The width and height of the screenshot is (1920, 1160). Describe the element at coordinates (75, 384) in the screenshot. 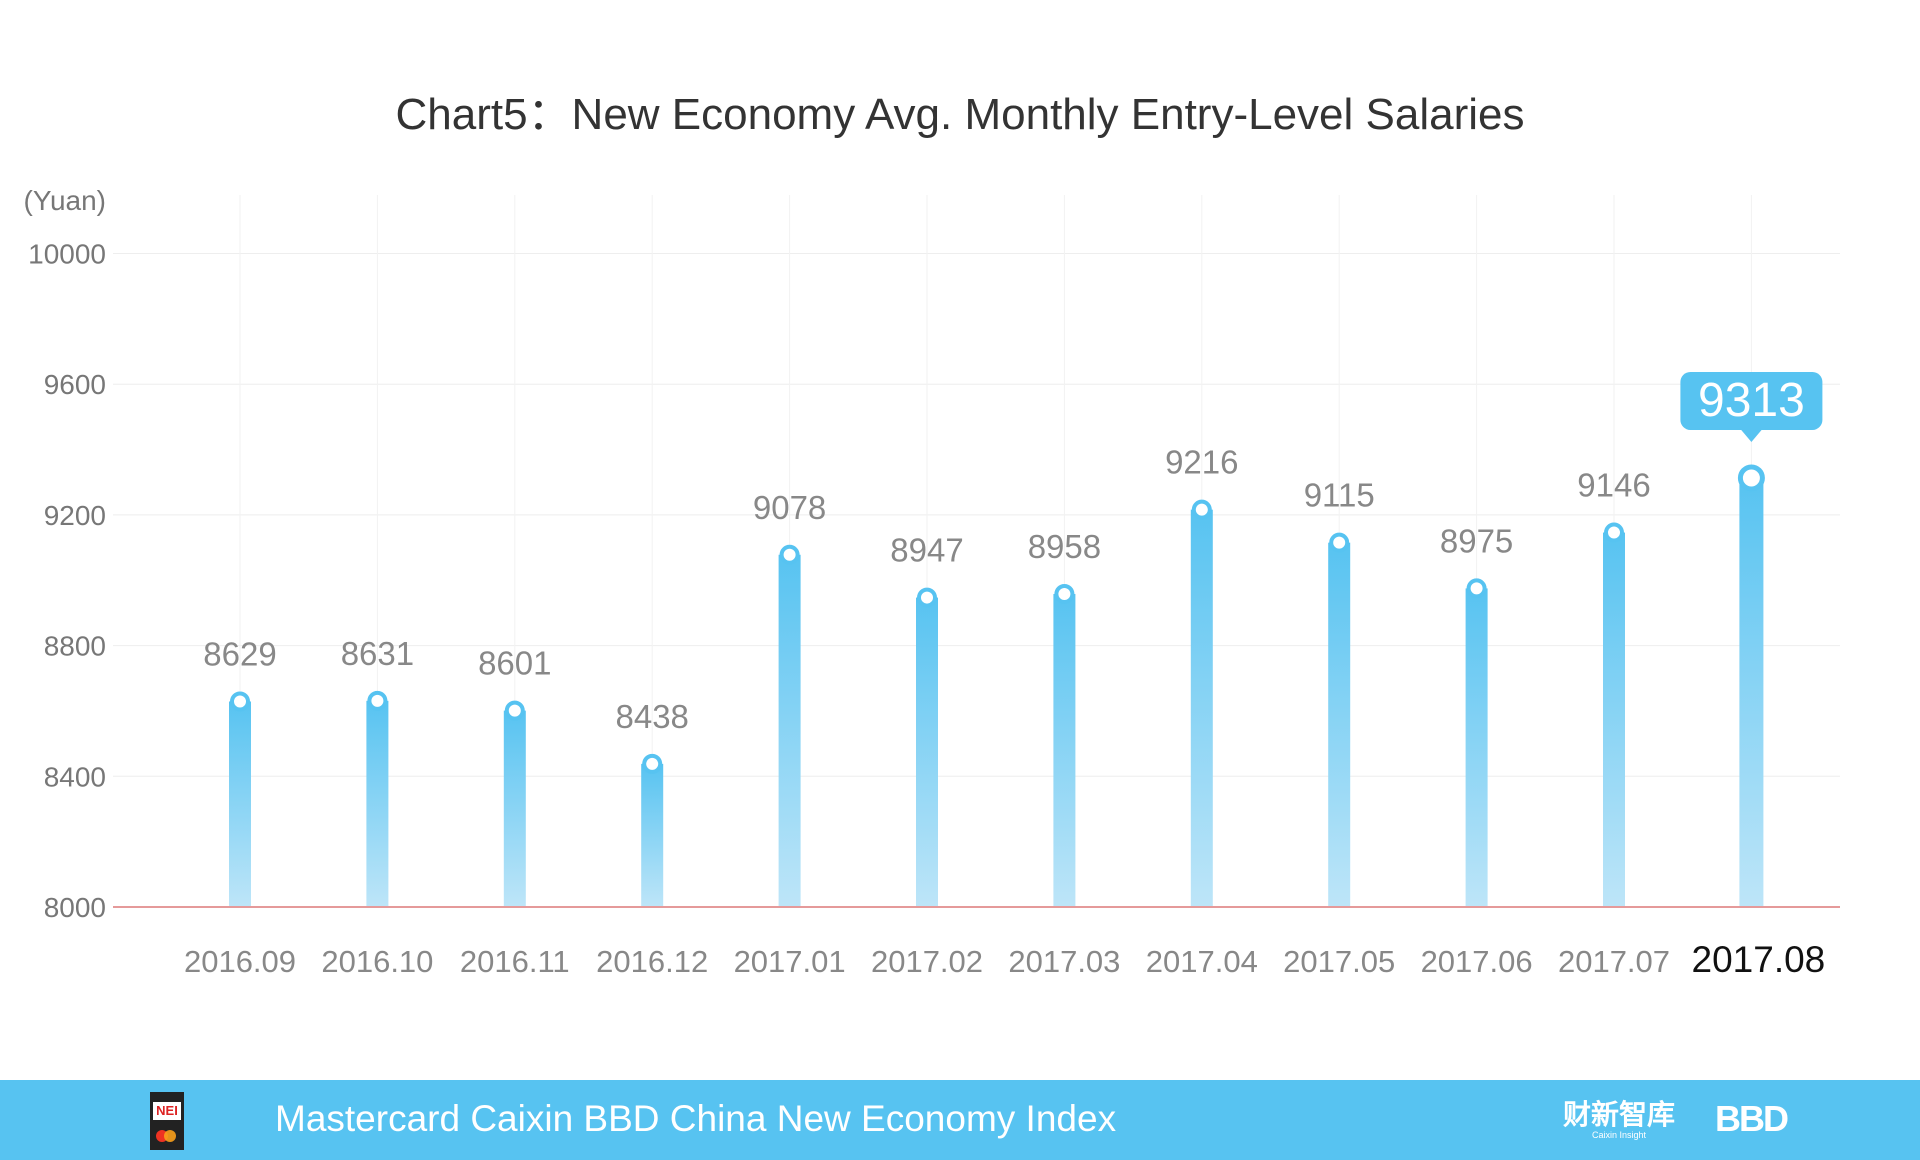

I see `y-tick-label: 9600` at that location.